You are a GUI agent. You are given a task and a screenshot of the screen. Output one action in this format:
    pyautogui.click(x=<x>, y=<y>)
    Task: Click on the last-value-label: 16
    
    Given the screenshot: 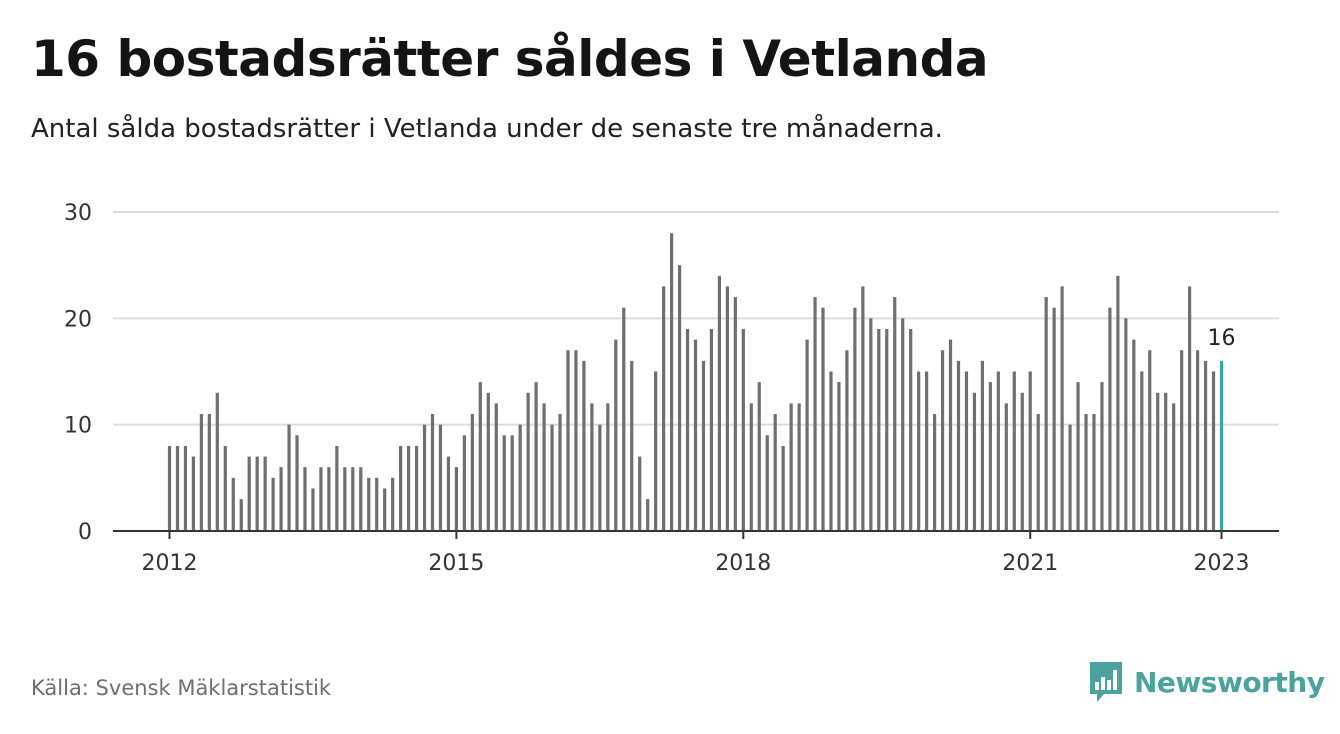 What is the action you would take?
    pyautogui.click(x=1222, y=338)
    